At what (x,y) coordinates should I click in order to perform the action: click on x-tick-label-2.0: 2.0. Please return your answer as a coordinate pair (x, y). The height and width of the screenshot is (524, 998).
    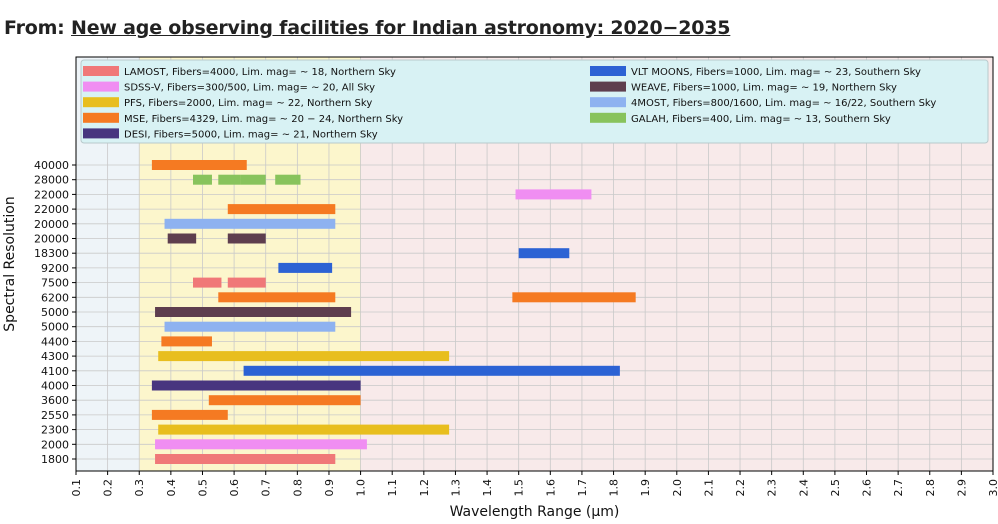
    Looking at the image, I should click on (677, 488).